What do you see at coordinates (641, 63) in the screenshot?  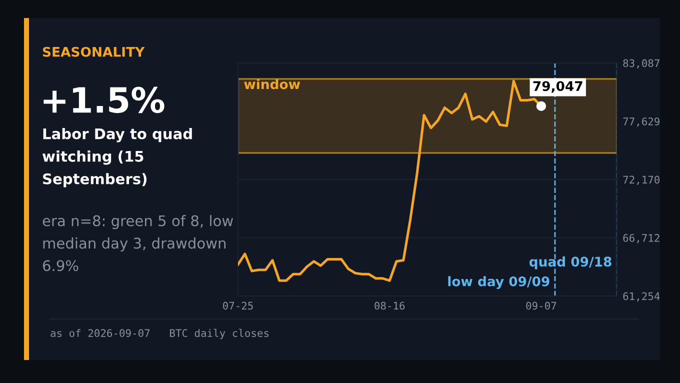 I see `y-tick-label: 83,087` at bounding box center [641, 63].